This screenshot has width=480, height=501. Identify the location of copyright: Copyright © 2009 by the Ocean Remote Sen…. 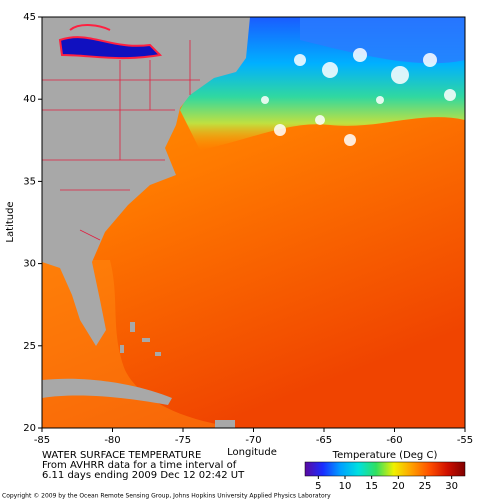
(166, 496).